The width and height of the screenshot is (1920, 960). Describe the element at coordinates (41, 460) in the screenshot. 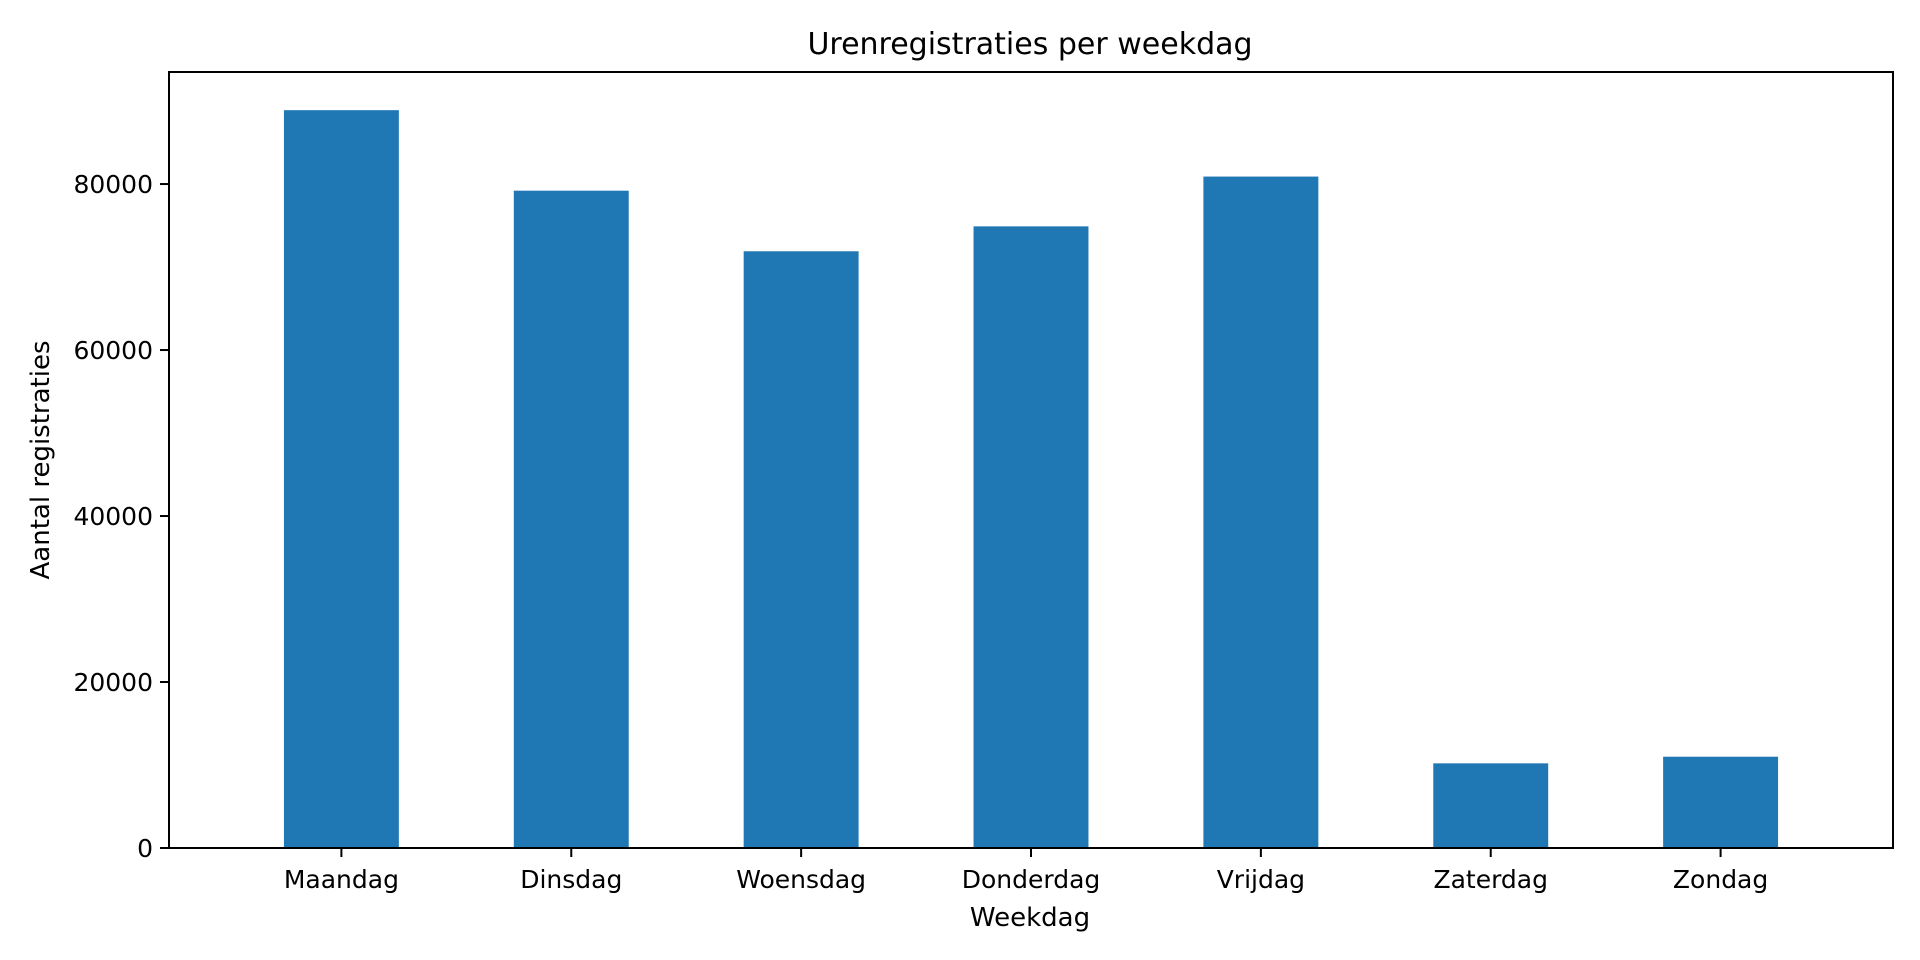

I see `y-axis-label: Aantal registraties` at that location.